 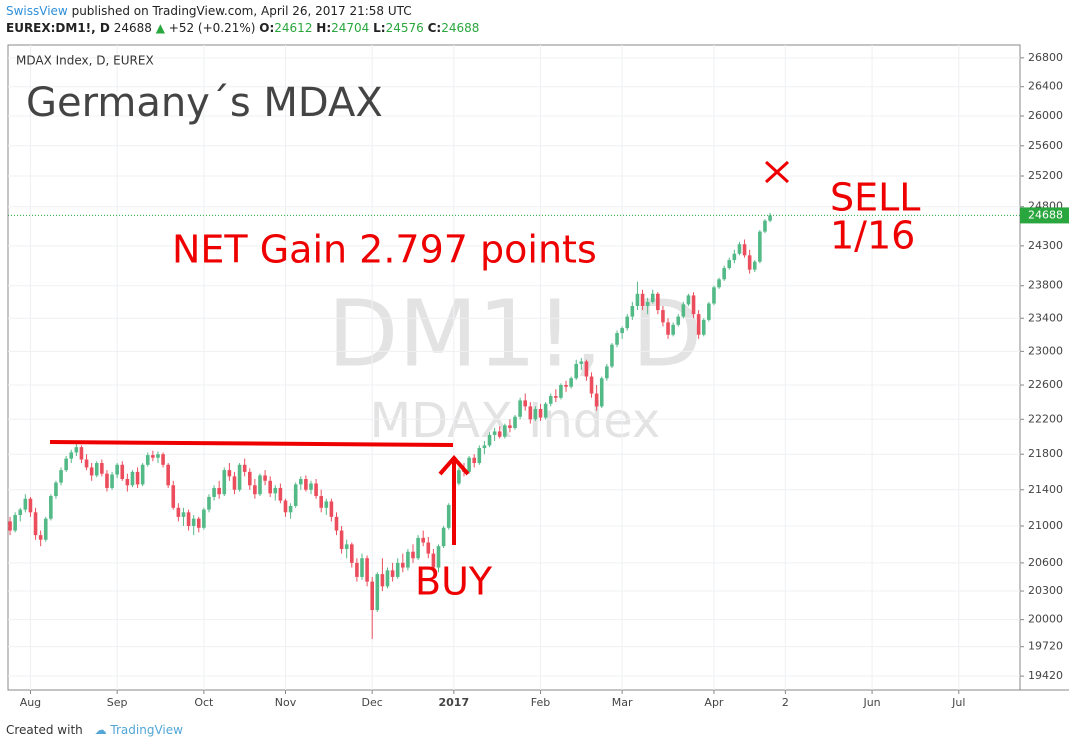 What do you see at coordinates (132, 28) in the screenshot?
I see `price: 24688` at bounding box center [132, 28].